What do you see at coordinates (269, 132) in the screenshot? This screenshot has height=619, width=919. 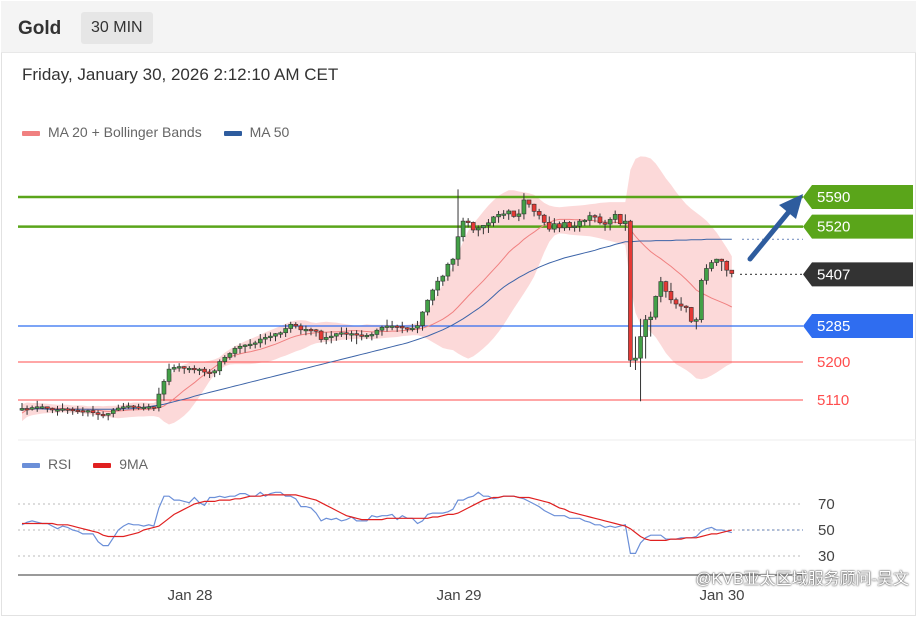 I see `legend-label-ma50: MA 50` at bounding box center [269, 132].